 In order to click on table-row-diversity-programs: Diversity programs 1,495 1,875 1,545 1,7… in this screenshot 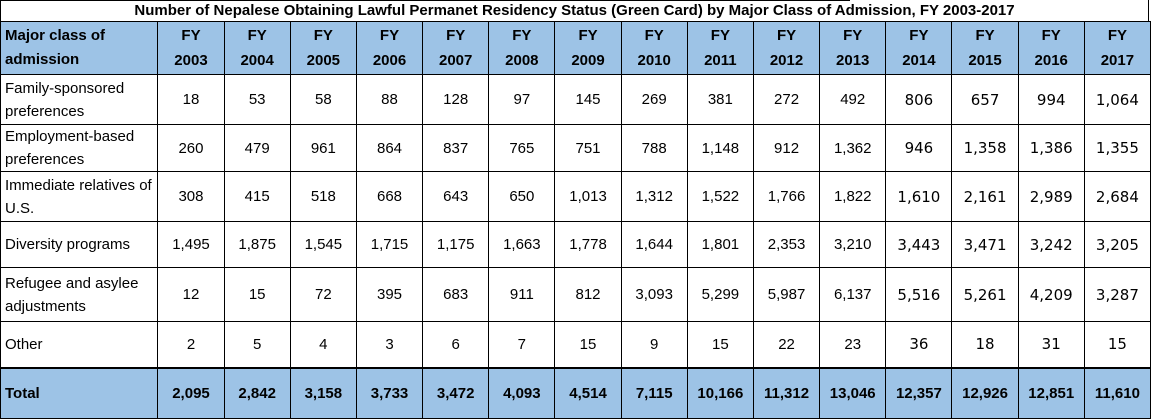, I will do `click(575, 244)`.